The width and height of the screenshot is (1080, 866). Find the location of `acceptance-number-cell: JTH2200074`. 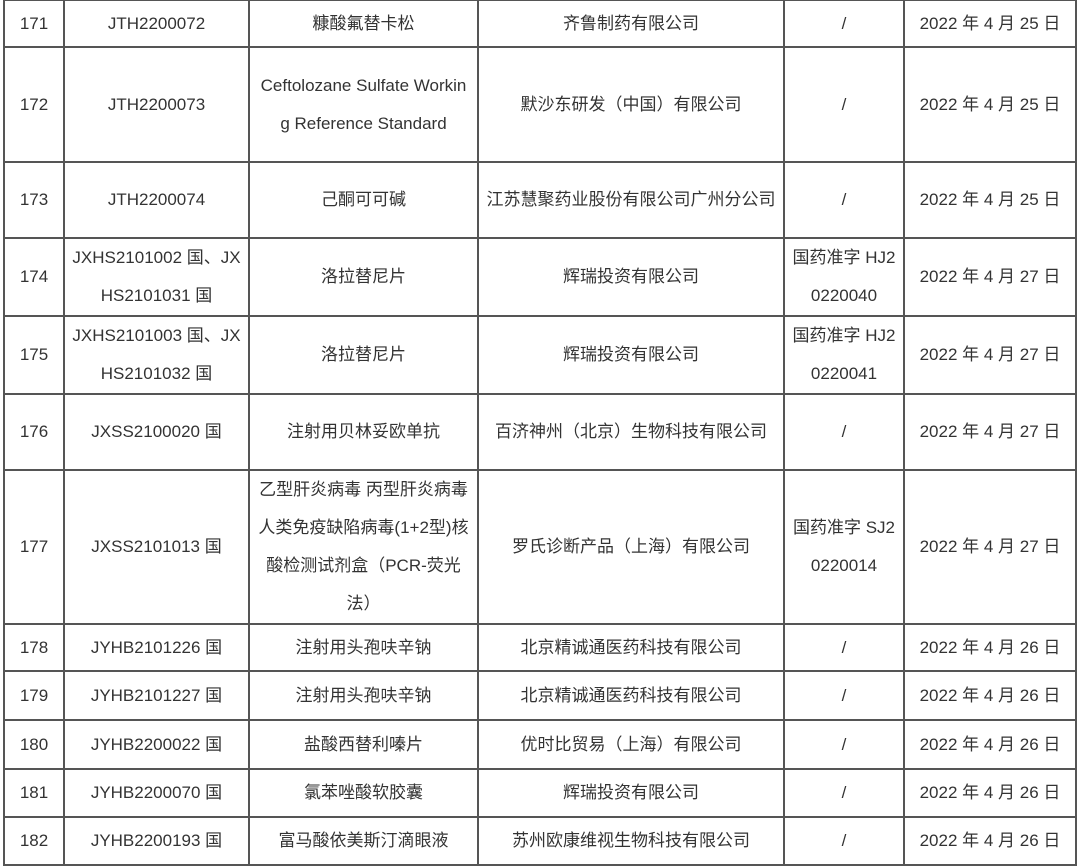

acceptance-number-cell: JTH2200074 is located at coordinates (156, 200).